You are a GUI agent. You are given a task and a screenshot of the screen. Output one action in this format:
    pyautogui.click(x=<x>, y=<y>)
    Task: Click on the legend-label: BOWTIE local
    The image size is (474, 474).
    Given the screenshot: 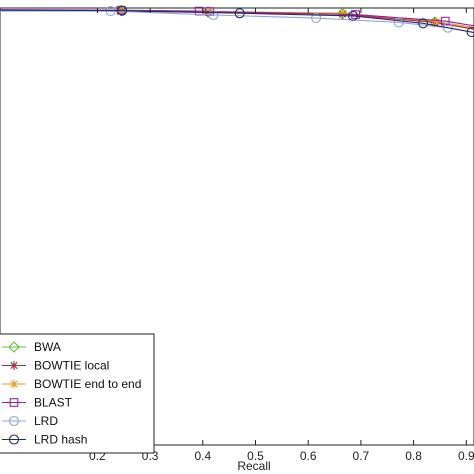 What is the action you would take?
    pyautogui.click(x=71, y=366)
    